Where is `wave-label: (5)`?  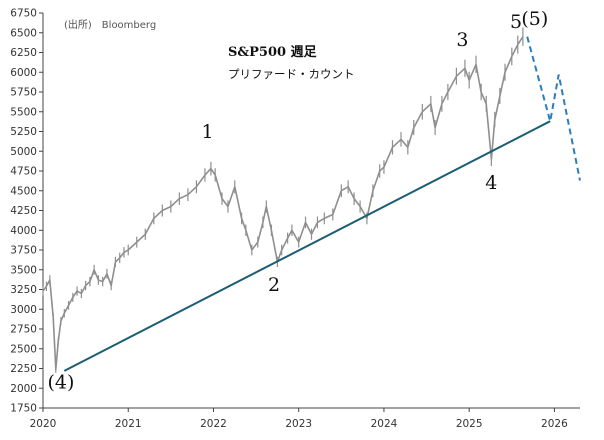 wave-label: (5) is located at coordinates (534, 19).